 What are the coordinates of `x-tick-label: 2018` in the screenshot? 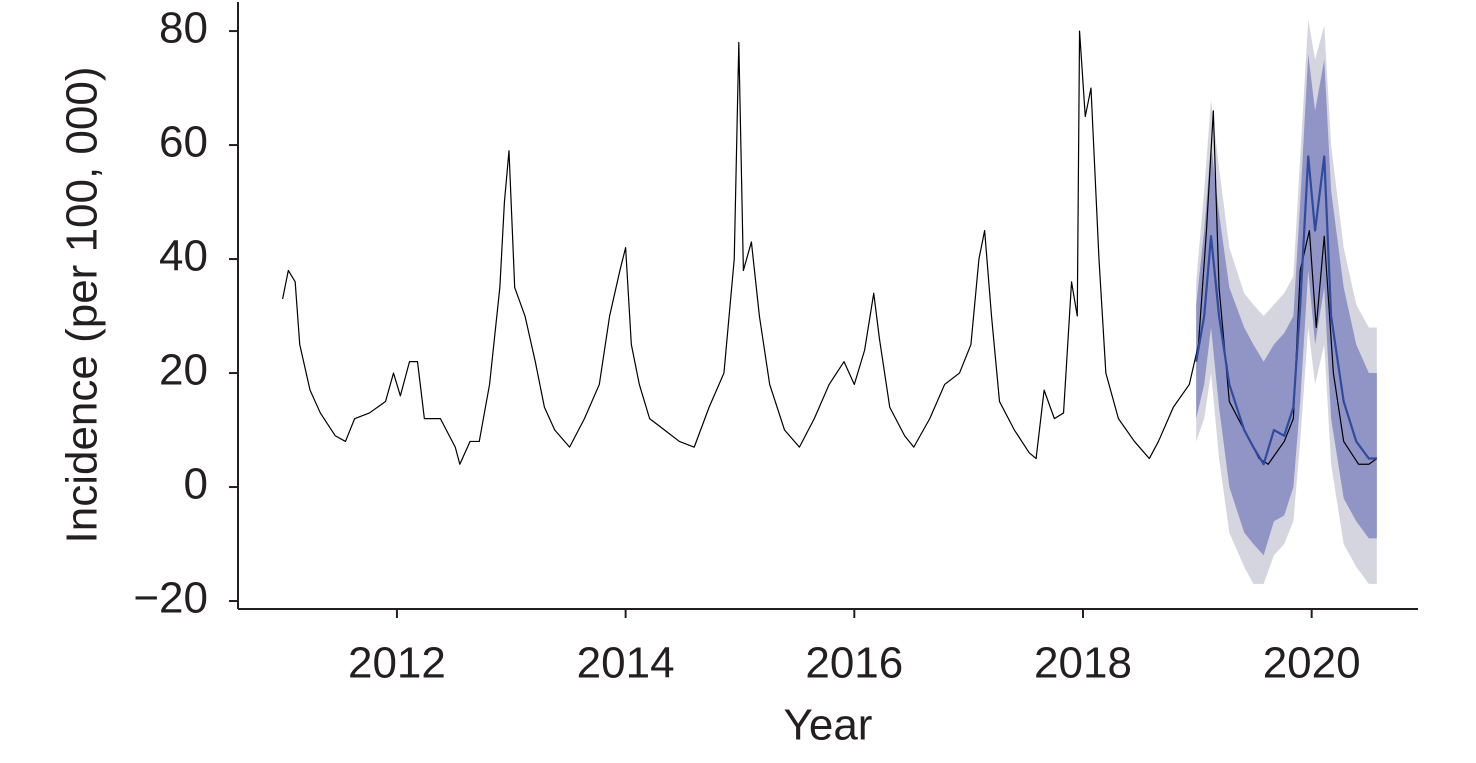 It's located at (1083, 663).